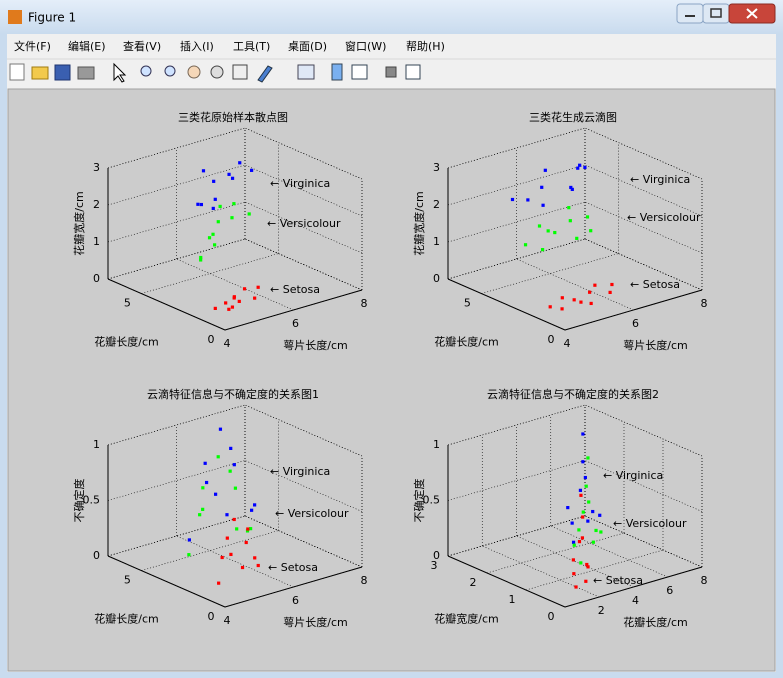  Describe the element at coordinates (40, 73) in the screenshot. I see `tool-open` at that location.